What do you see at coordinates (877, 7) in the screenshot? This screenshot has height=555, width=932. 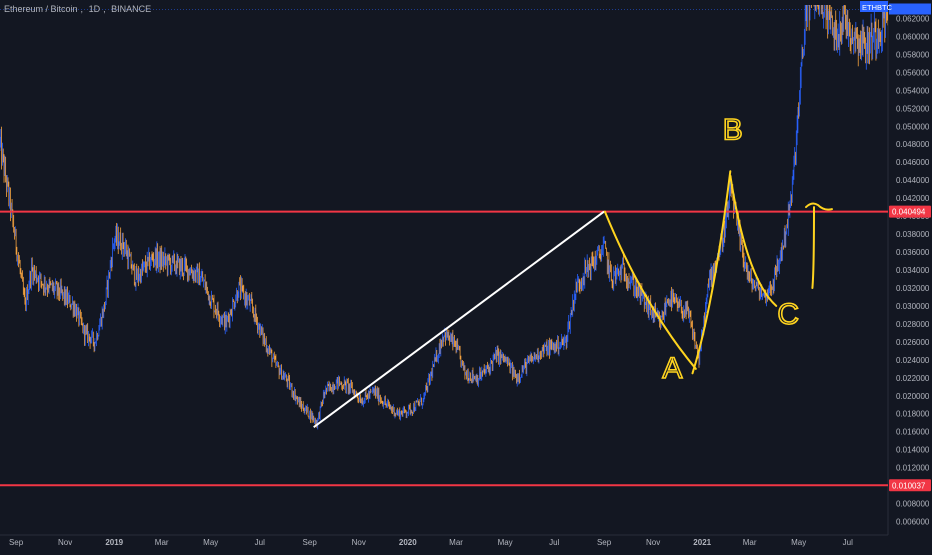 I see `last-price-label: ETHBTC` at bounding box center [877, 7].